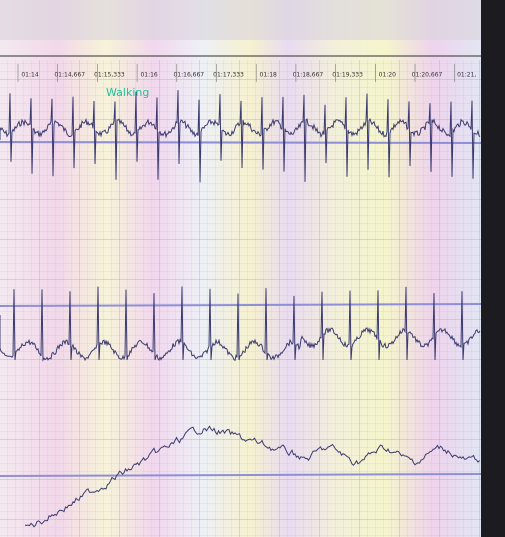 This screenshot has height=537, width=505. What do you see at coordinates (127, 92) in the screenshot?
I see `annotation: Walking` at bounding box center [127, 92].